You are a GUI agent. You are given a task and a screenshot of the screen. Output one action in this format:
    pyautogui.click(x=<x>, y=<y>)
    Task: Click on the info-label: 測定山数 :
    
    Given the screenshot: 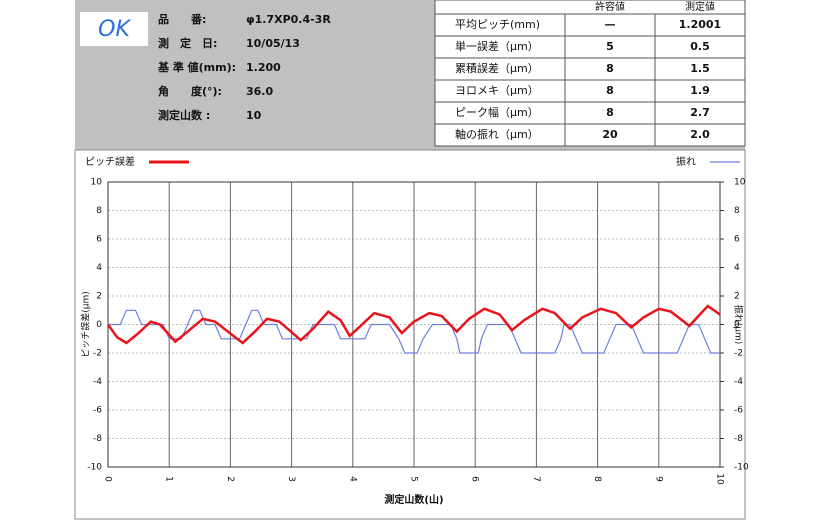 What is the action you would take?
    pyautogui.click(x=184, y=115)
    